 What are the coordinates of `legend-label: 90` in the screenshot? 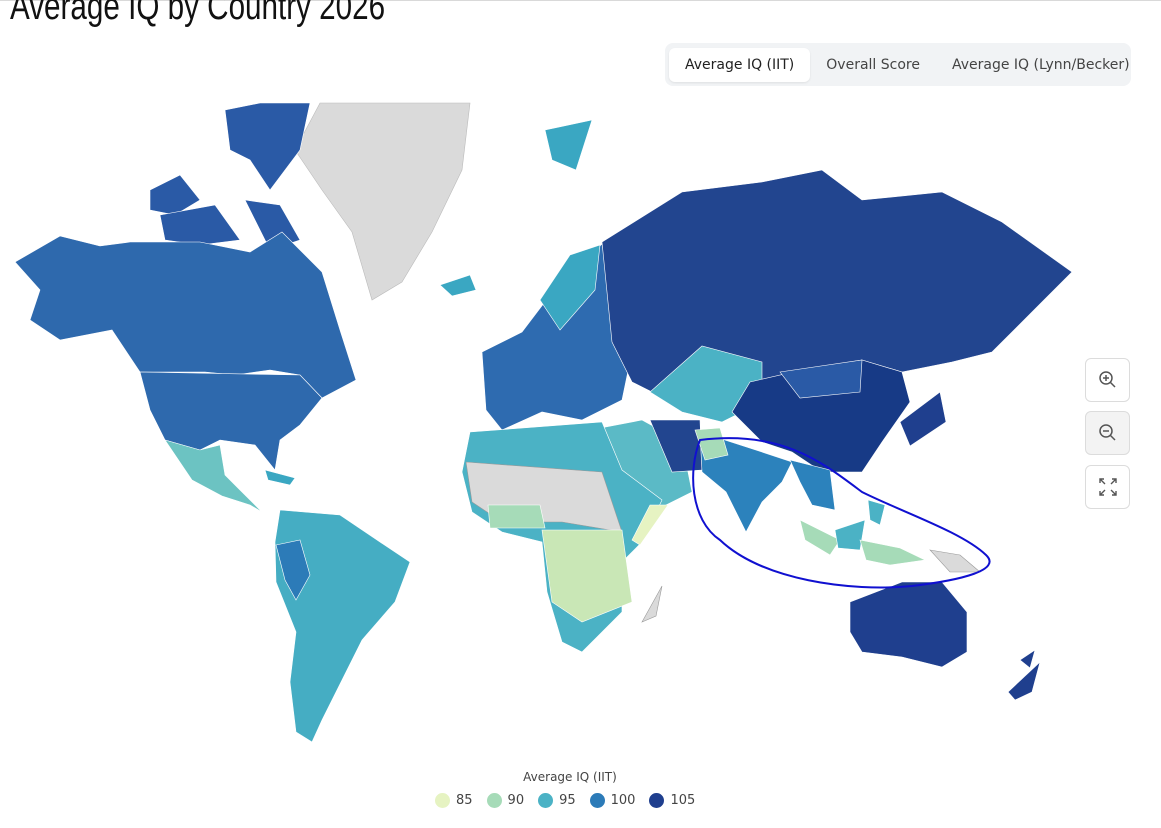 It's located at (516, 800).